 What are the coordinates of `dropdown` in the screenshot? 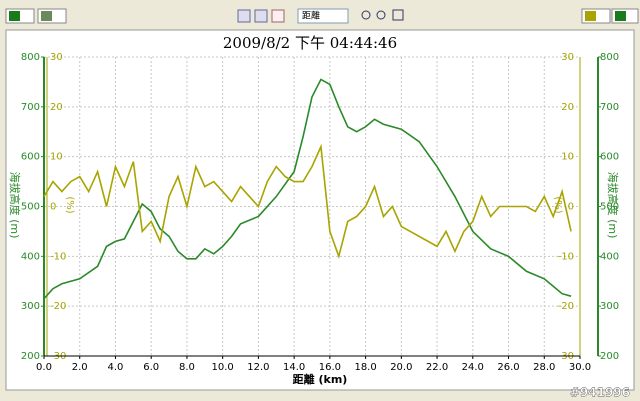 It's located at (323, 16).